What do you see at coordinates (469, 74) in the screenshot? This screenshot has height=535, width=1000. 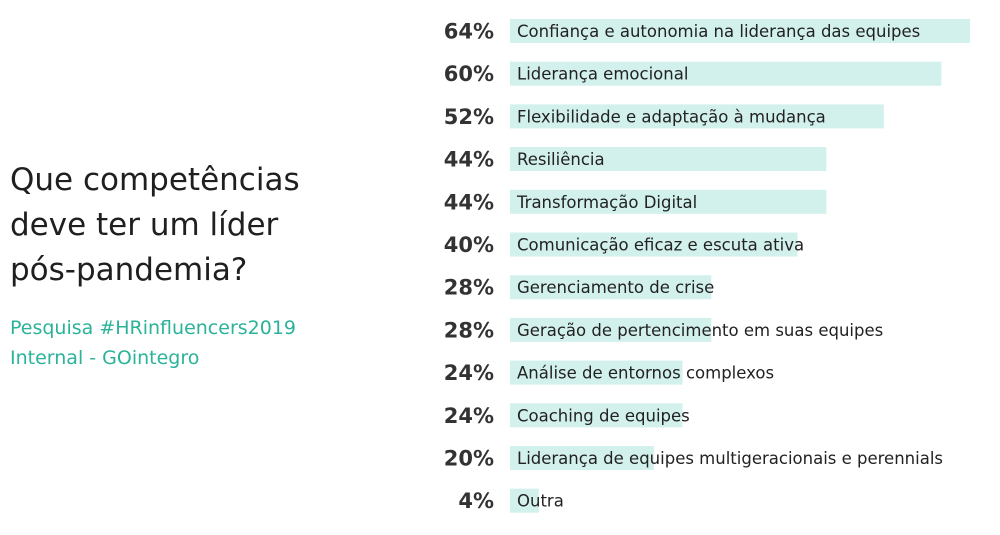 I see `value-label: 60%` at bounding box center [469, 74].